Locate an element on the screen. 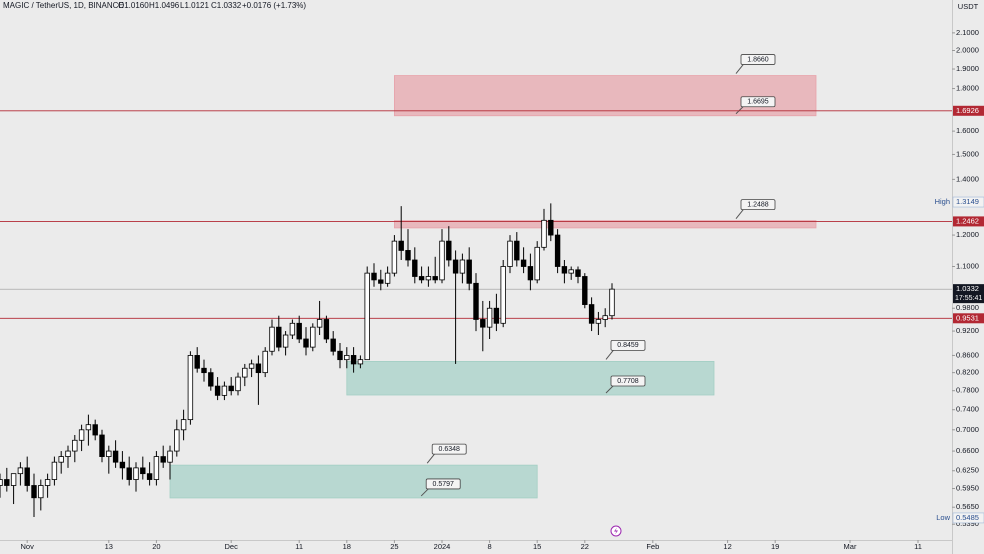  x-tick-label: 19 is located at coordinates (775, 546).